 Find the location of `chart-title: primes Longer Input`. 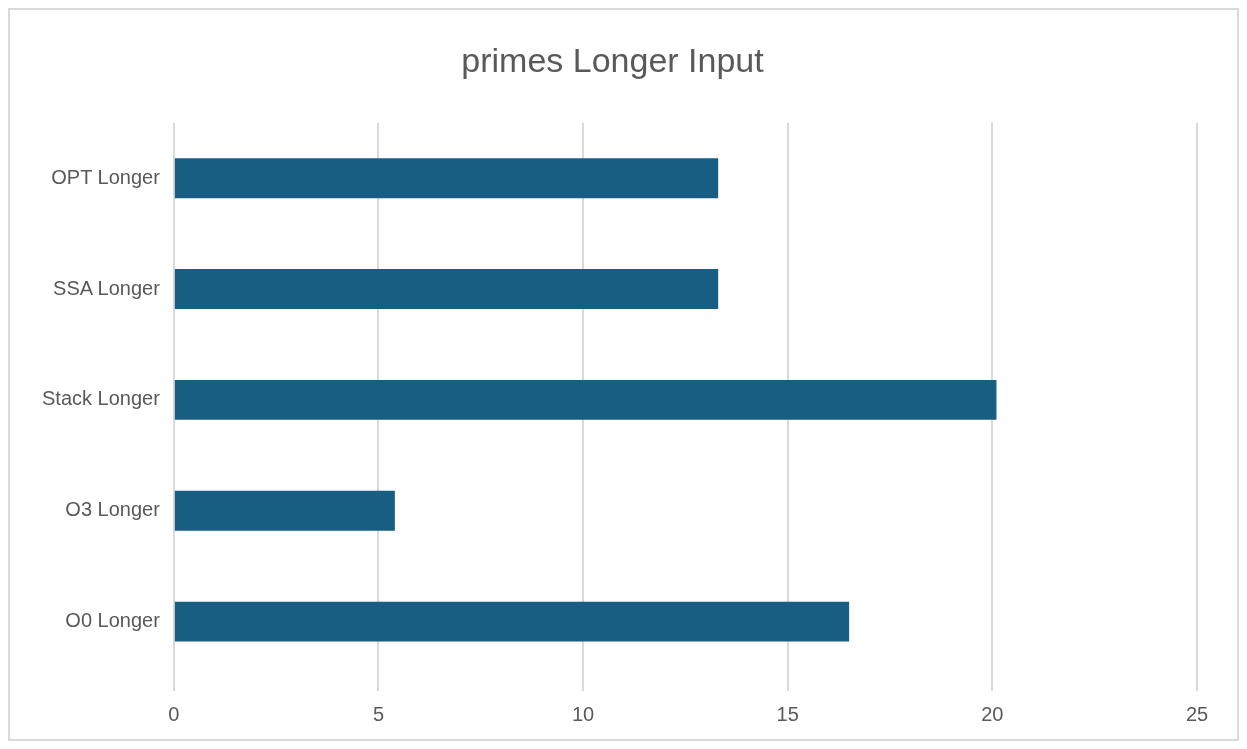

chart-title: primes Longer Input is located at coordinates (613, 59).